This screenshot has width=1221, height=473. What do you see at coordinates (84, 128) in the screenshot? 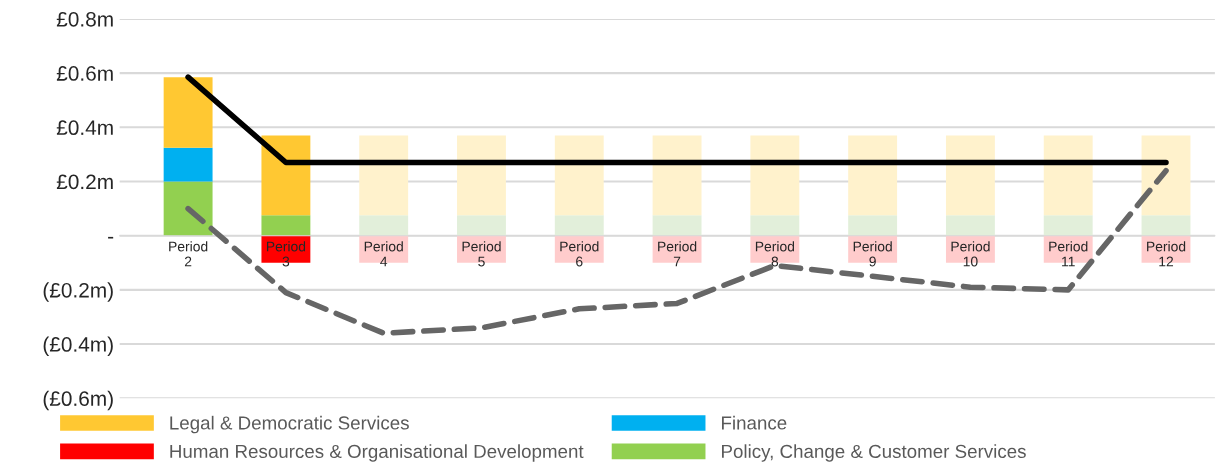
I see `y-tick-label: £0.4m` at bounding box center [84, 128].